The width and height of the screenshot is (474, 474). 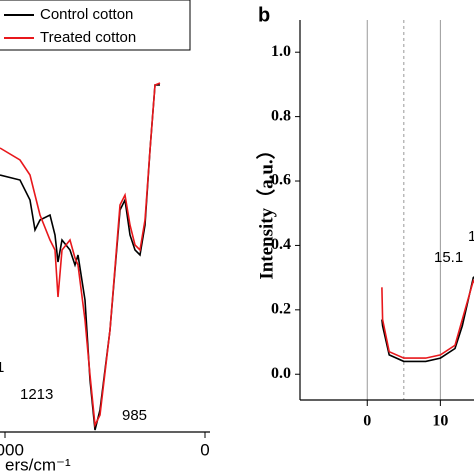 What do you see at coordinates (86, 14) in the screenshot?
I see `legend-label: Control cotton` at bounding box center [86, 14].